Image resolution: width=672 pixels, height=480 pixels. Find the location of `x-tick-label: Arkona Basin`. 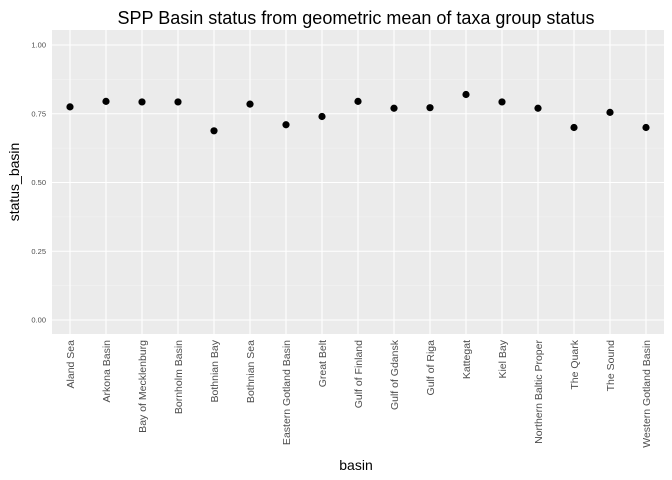

x-tick-label: Arkona Basin is located at coordinates (107, 371).